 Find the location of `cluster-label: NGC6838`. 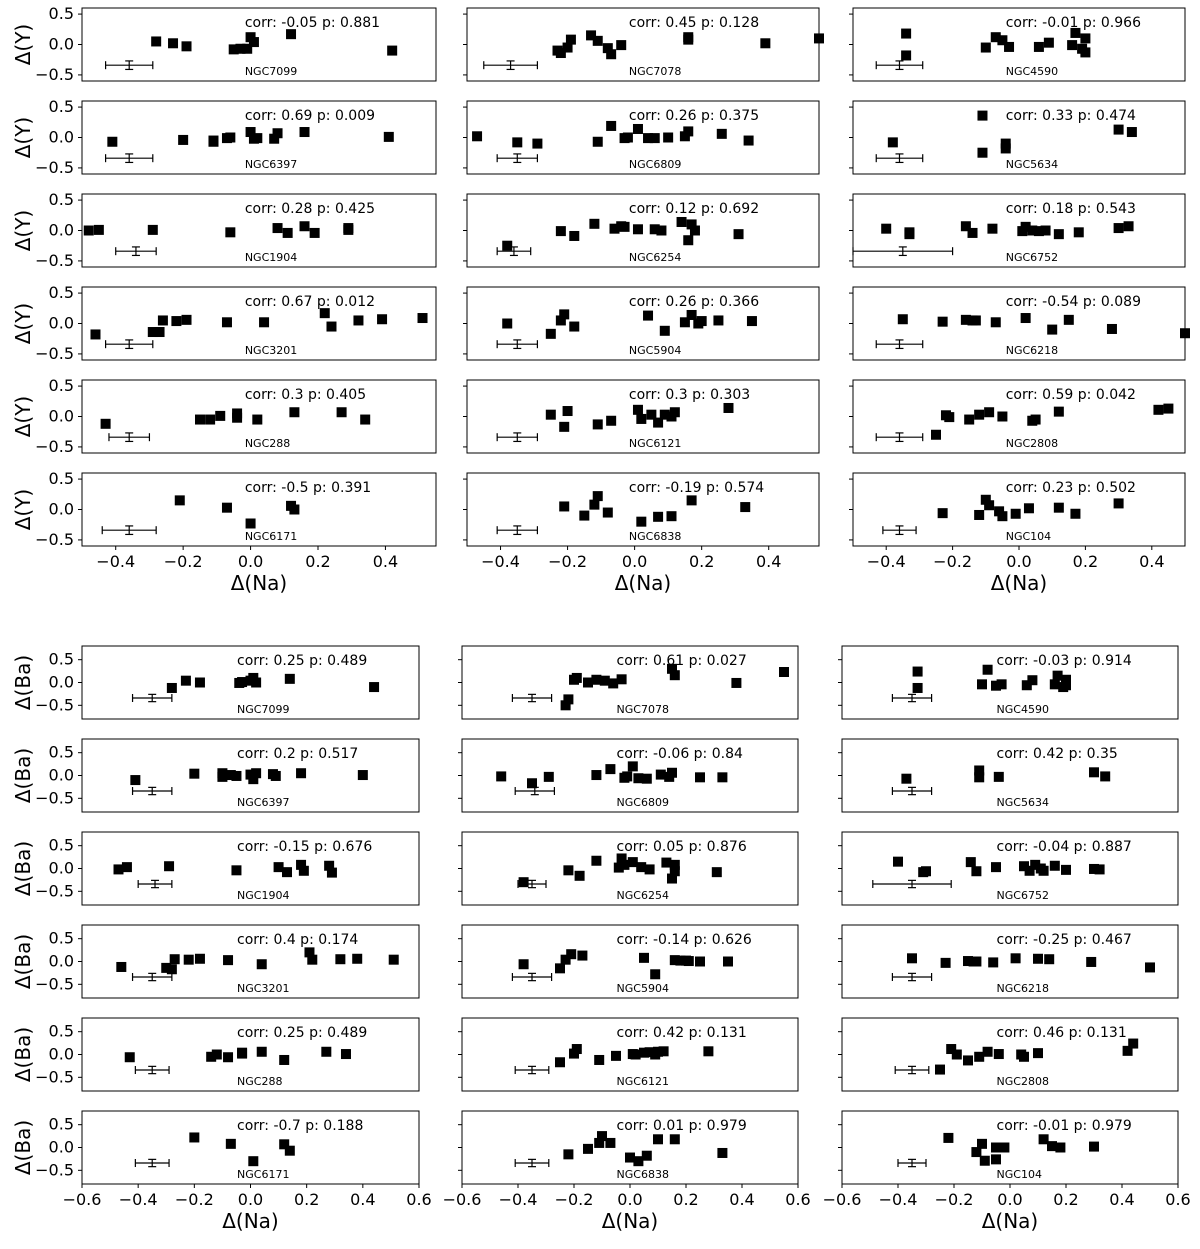

cluster-label: NGC6838 is located at coordinates (643, 1174).